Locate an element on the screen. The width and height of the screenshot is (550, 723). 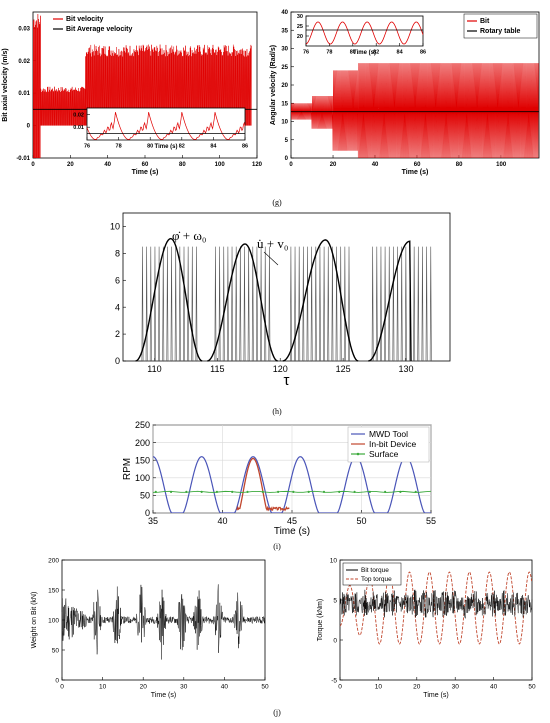
y-axis-label: Angular velocity (Rad/s) is located at coordinates (273, 85).